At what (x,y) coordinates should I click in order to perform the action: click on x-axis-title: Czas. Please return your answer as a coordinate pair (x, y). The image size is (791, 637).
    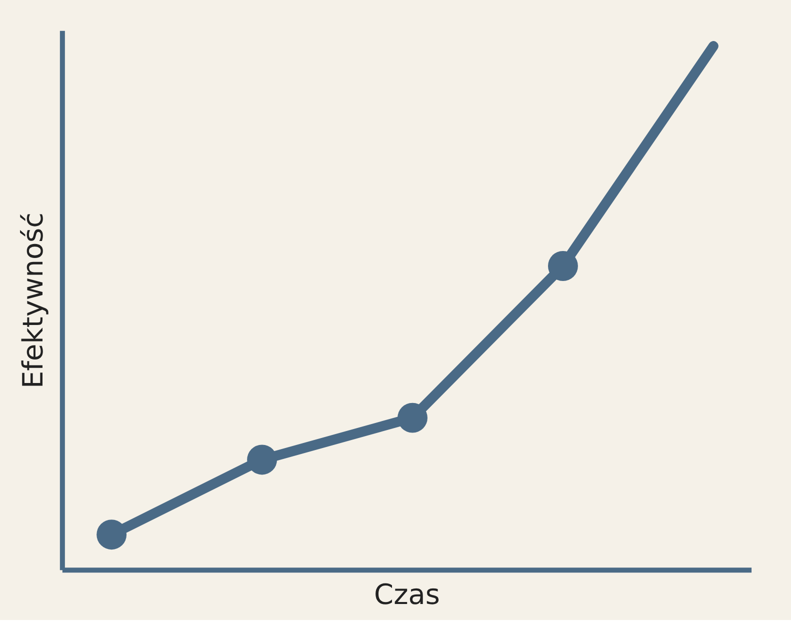
    Looking at the image, I should click on (407, 595).